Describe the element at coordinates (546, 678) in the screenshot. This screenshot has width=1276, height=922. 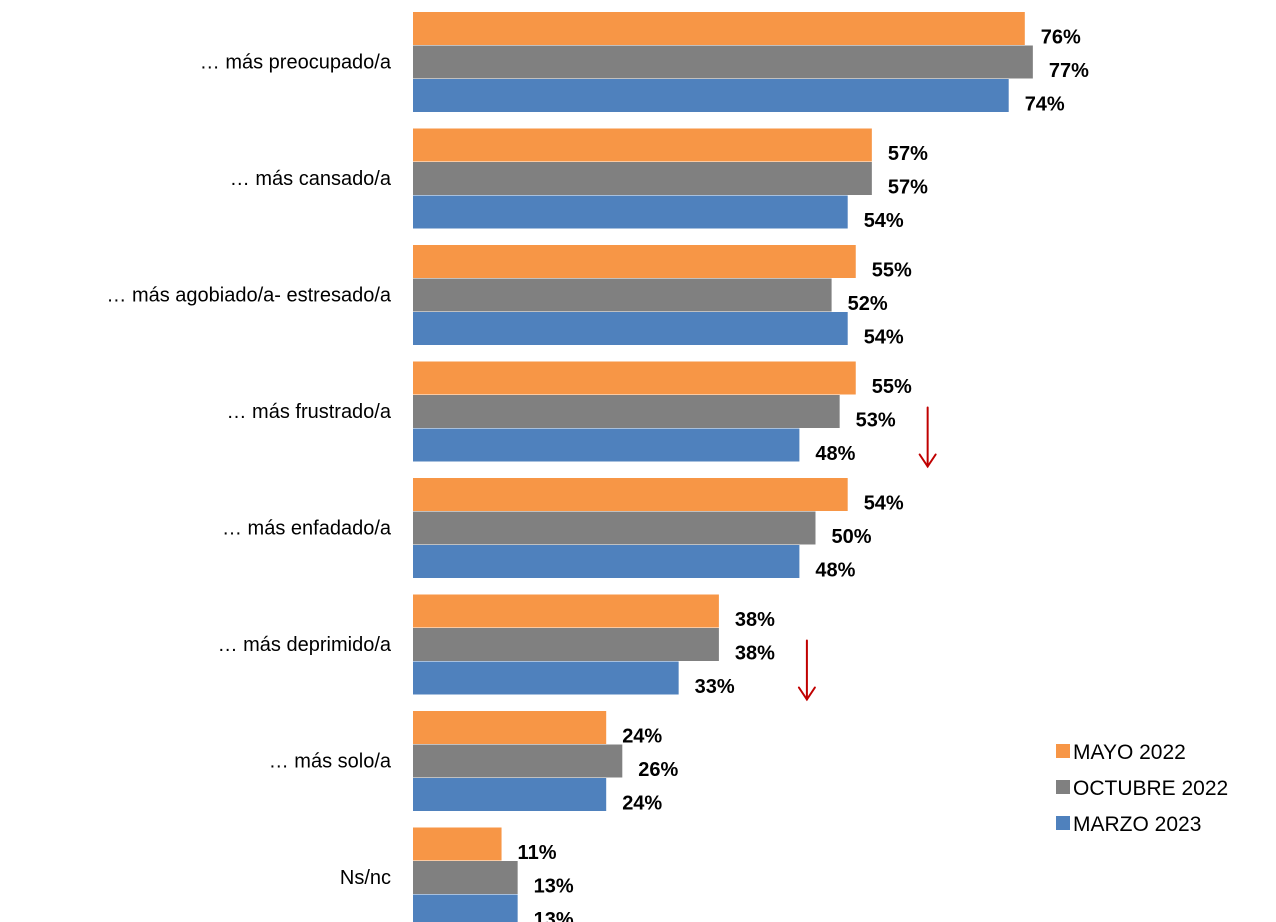
I see `bar-marzo-2023-mas-deprimido-a` at that location.